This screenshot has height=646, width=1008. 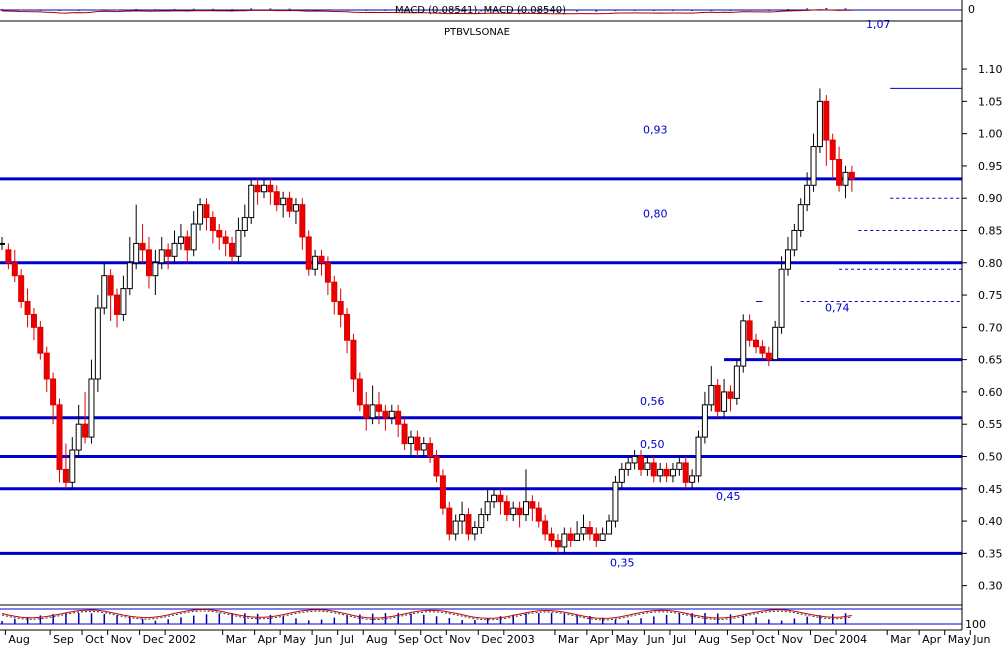 I want to click on y-tick-label: 0.40, so click(x=990, y=521).